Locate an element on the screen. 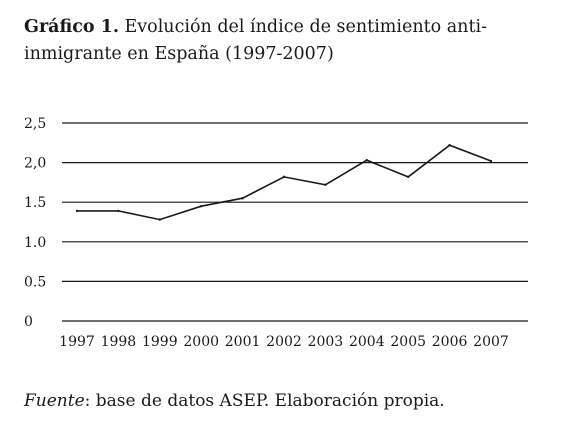 This screenshot has width=580, height=434. x-tick-label: 1998 is located at coordinates (119, 342).